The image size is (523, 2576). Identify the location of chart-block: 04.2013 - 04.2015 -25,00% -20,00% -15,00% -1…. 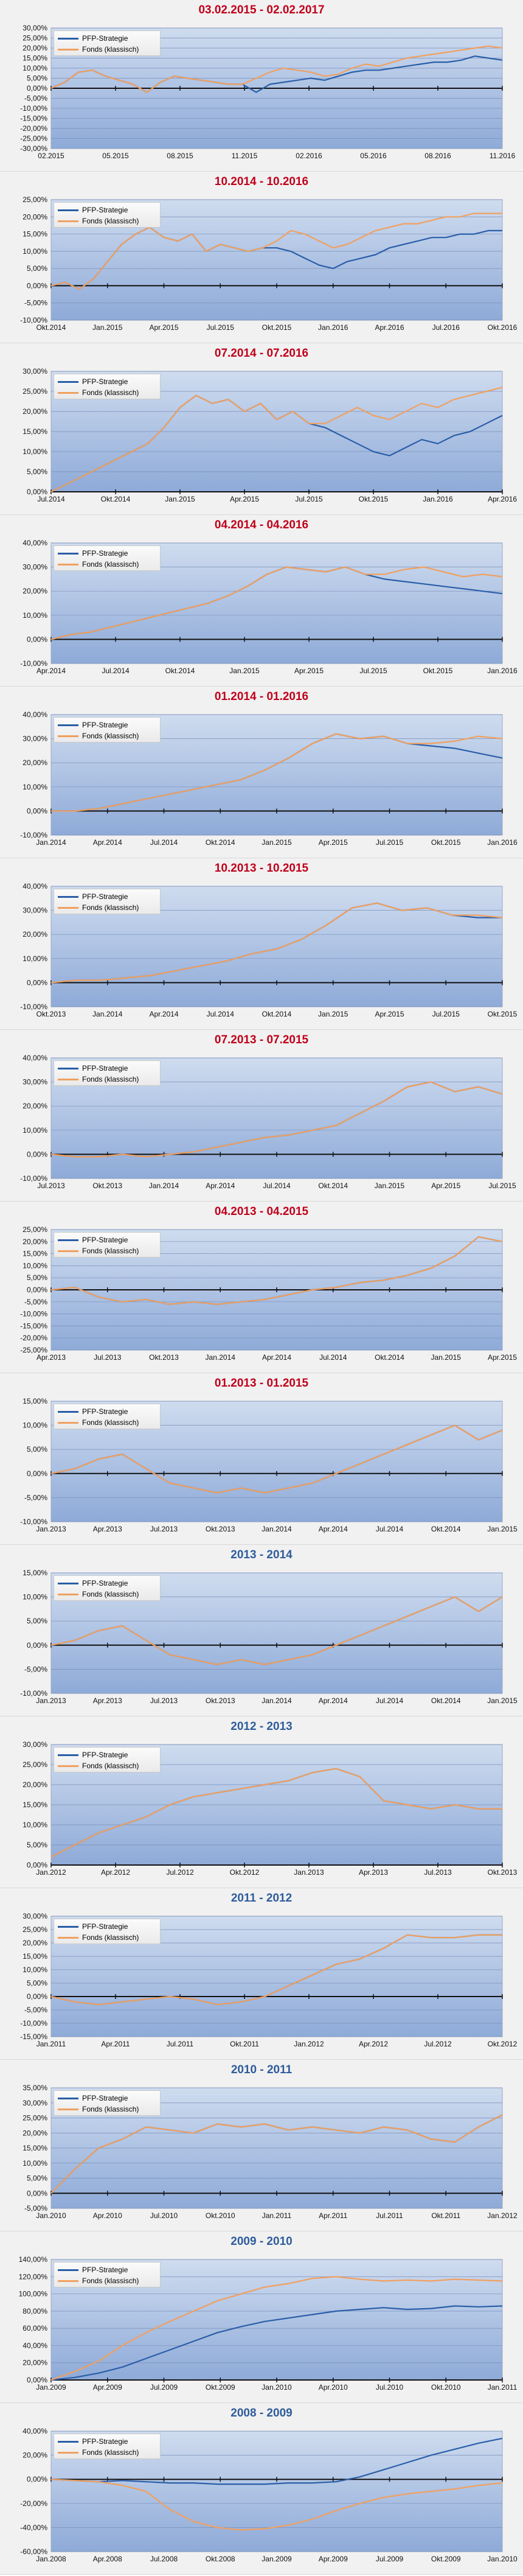
(261, 1288).